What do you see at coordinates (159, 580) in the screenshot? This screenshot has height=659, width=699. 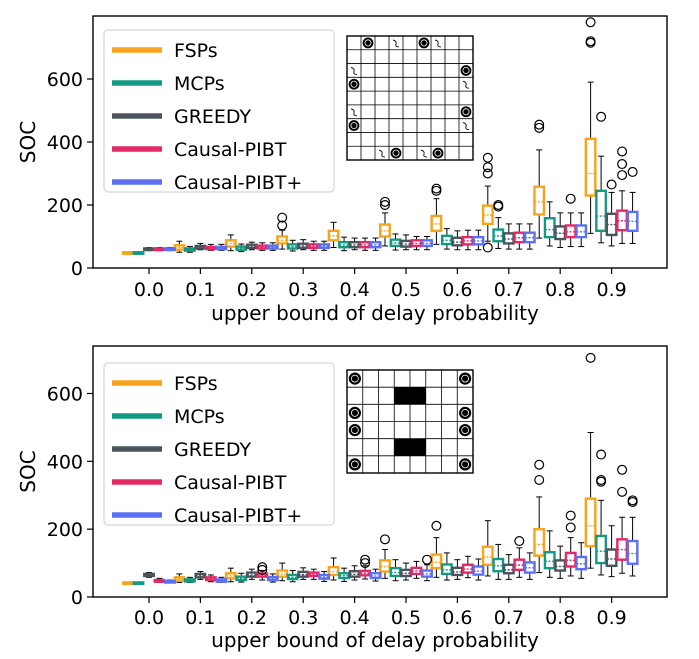 I see `box-causal-pibt-0.0` at bounding box center [159, 580].